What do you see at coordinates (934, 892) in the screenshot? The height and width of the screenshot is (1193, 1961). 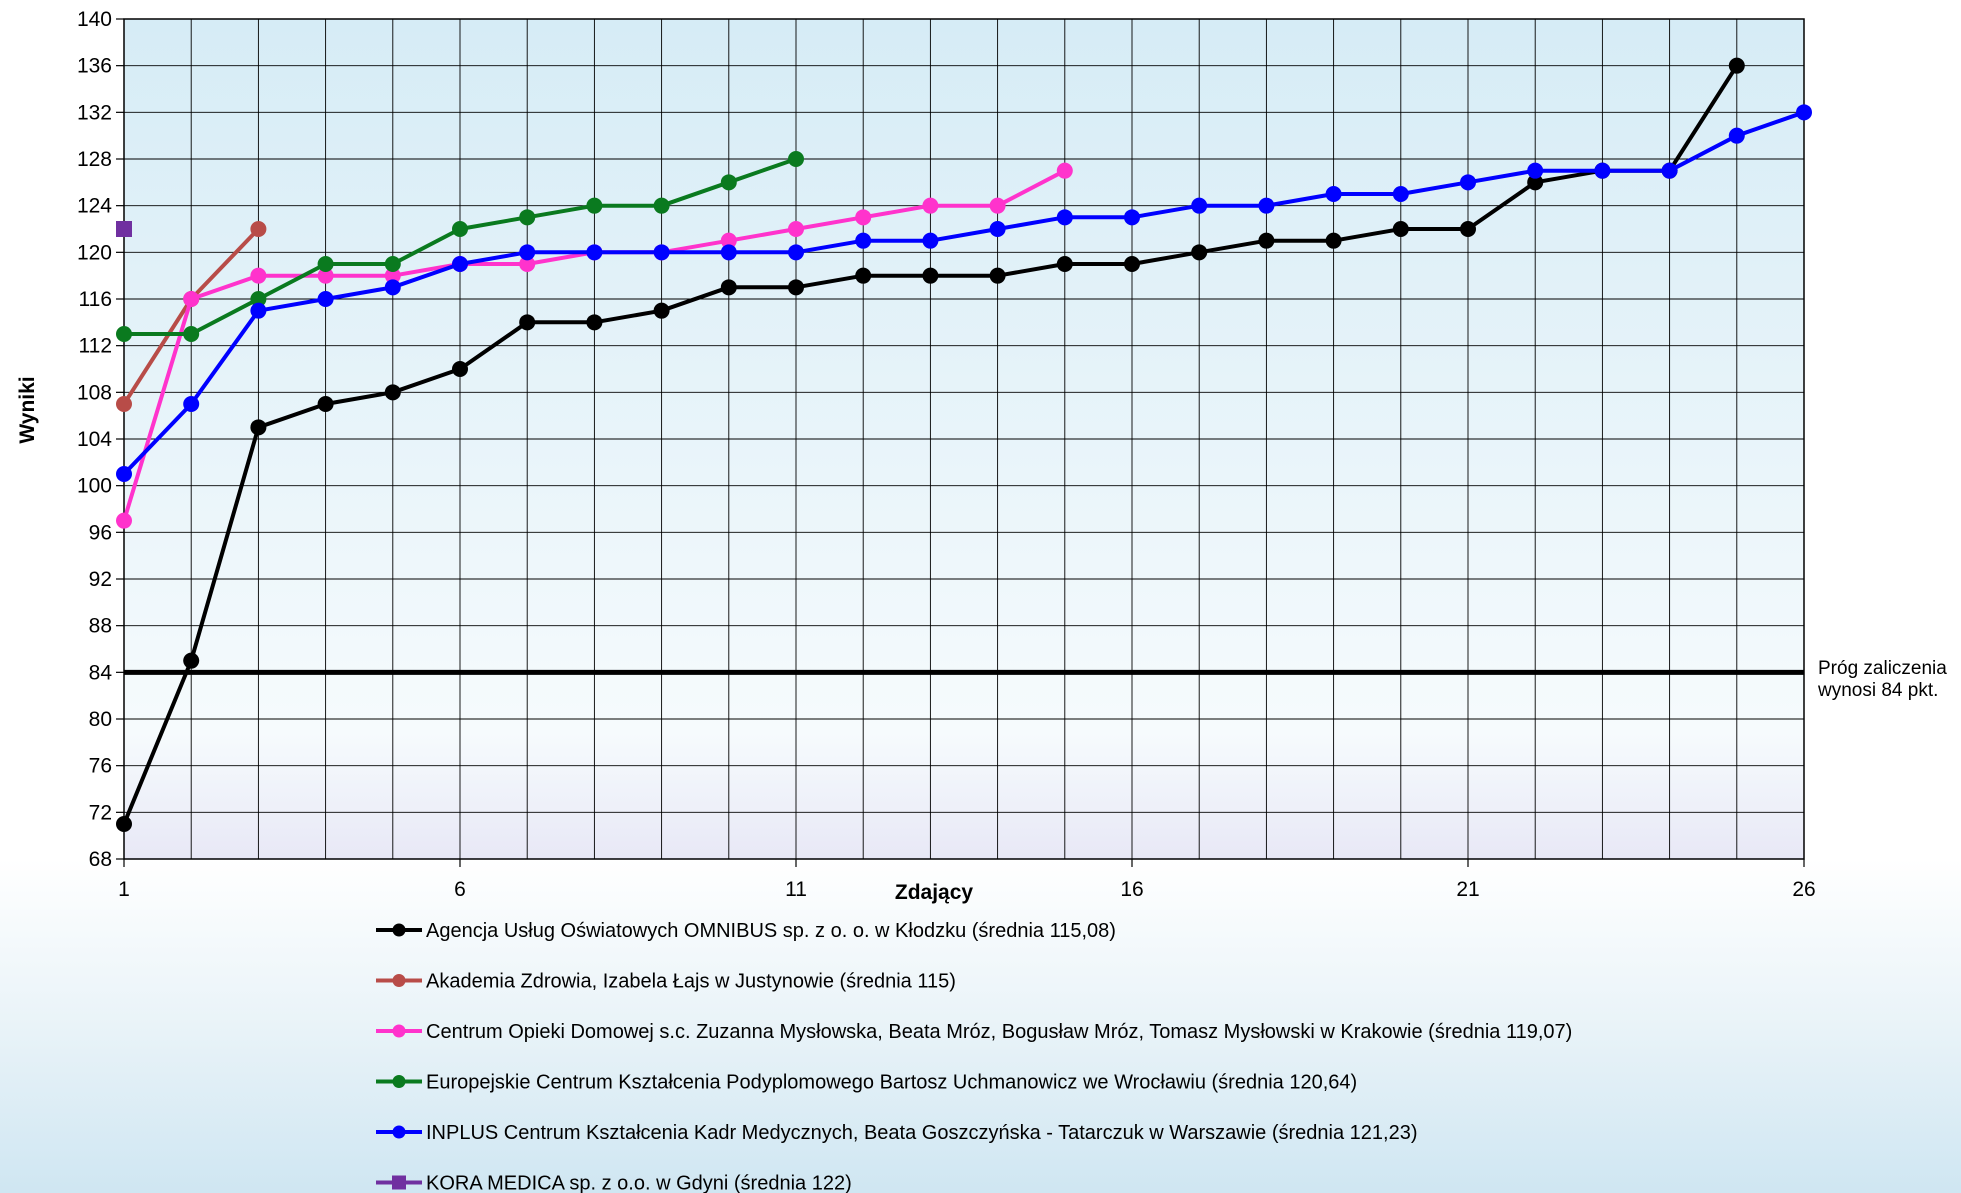 I see `x-axis-title: Zdający` at bounding box center [934, 892].